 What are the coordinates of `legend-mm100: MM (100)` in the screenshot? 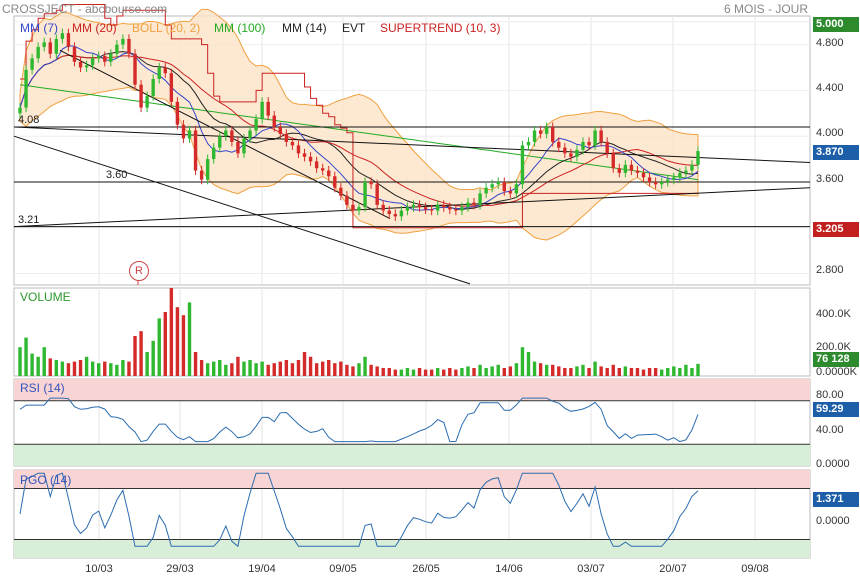 It's located at (240, 28).